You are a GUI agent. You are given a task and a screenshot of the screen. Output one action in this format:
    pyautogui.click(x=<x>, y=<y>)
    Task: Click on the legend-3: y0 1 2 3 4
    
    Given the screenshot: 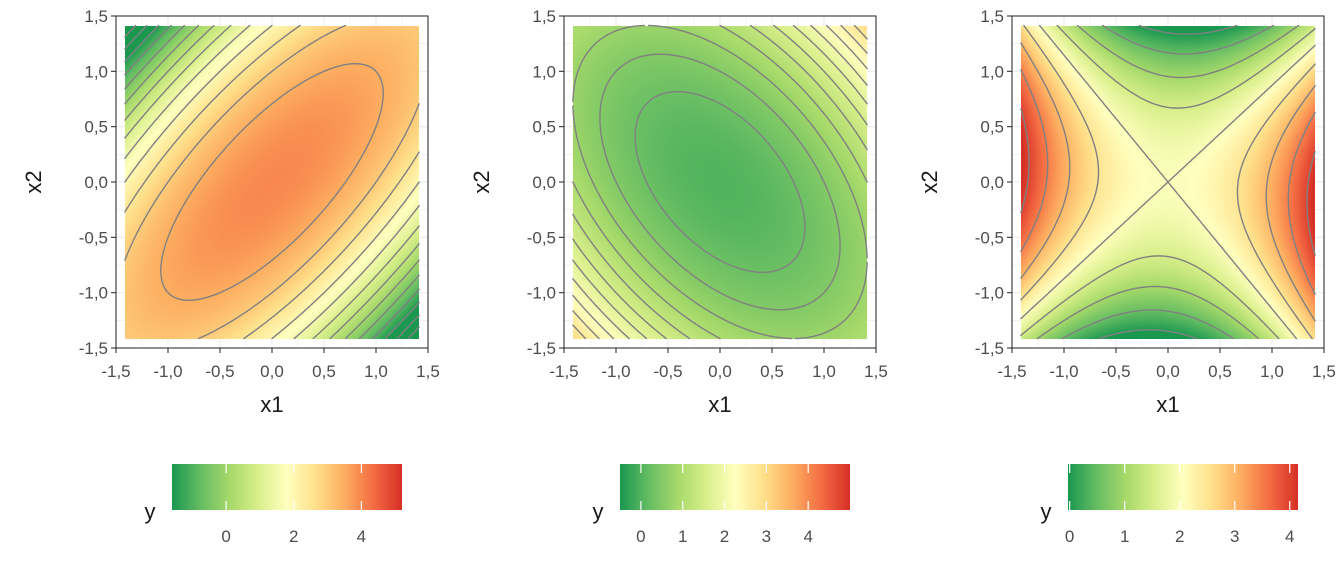 What is the action you would take?
    pyautogui.click(x=1167, y=505)
    